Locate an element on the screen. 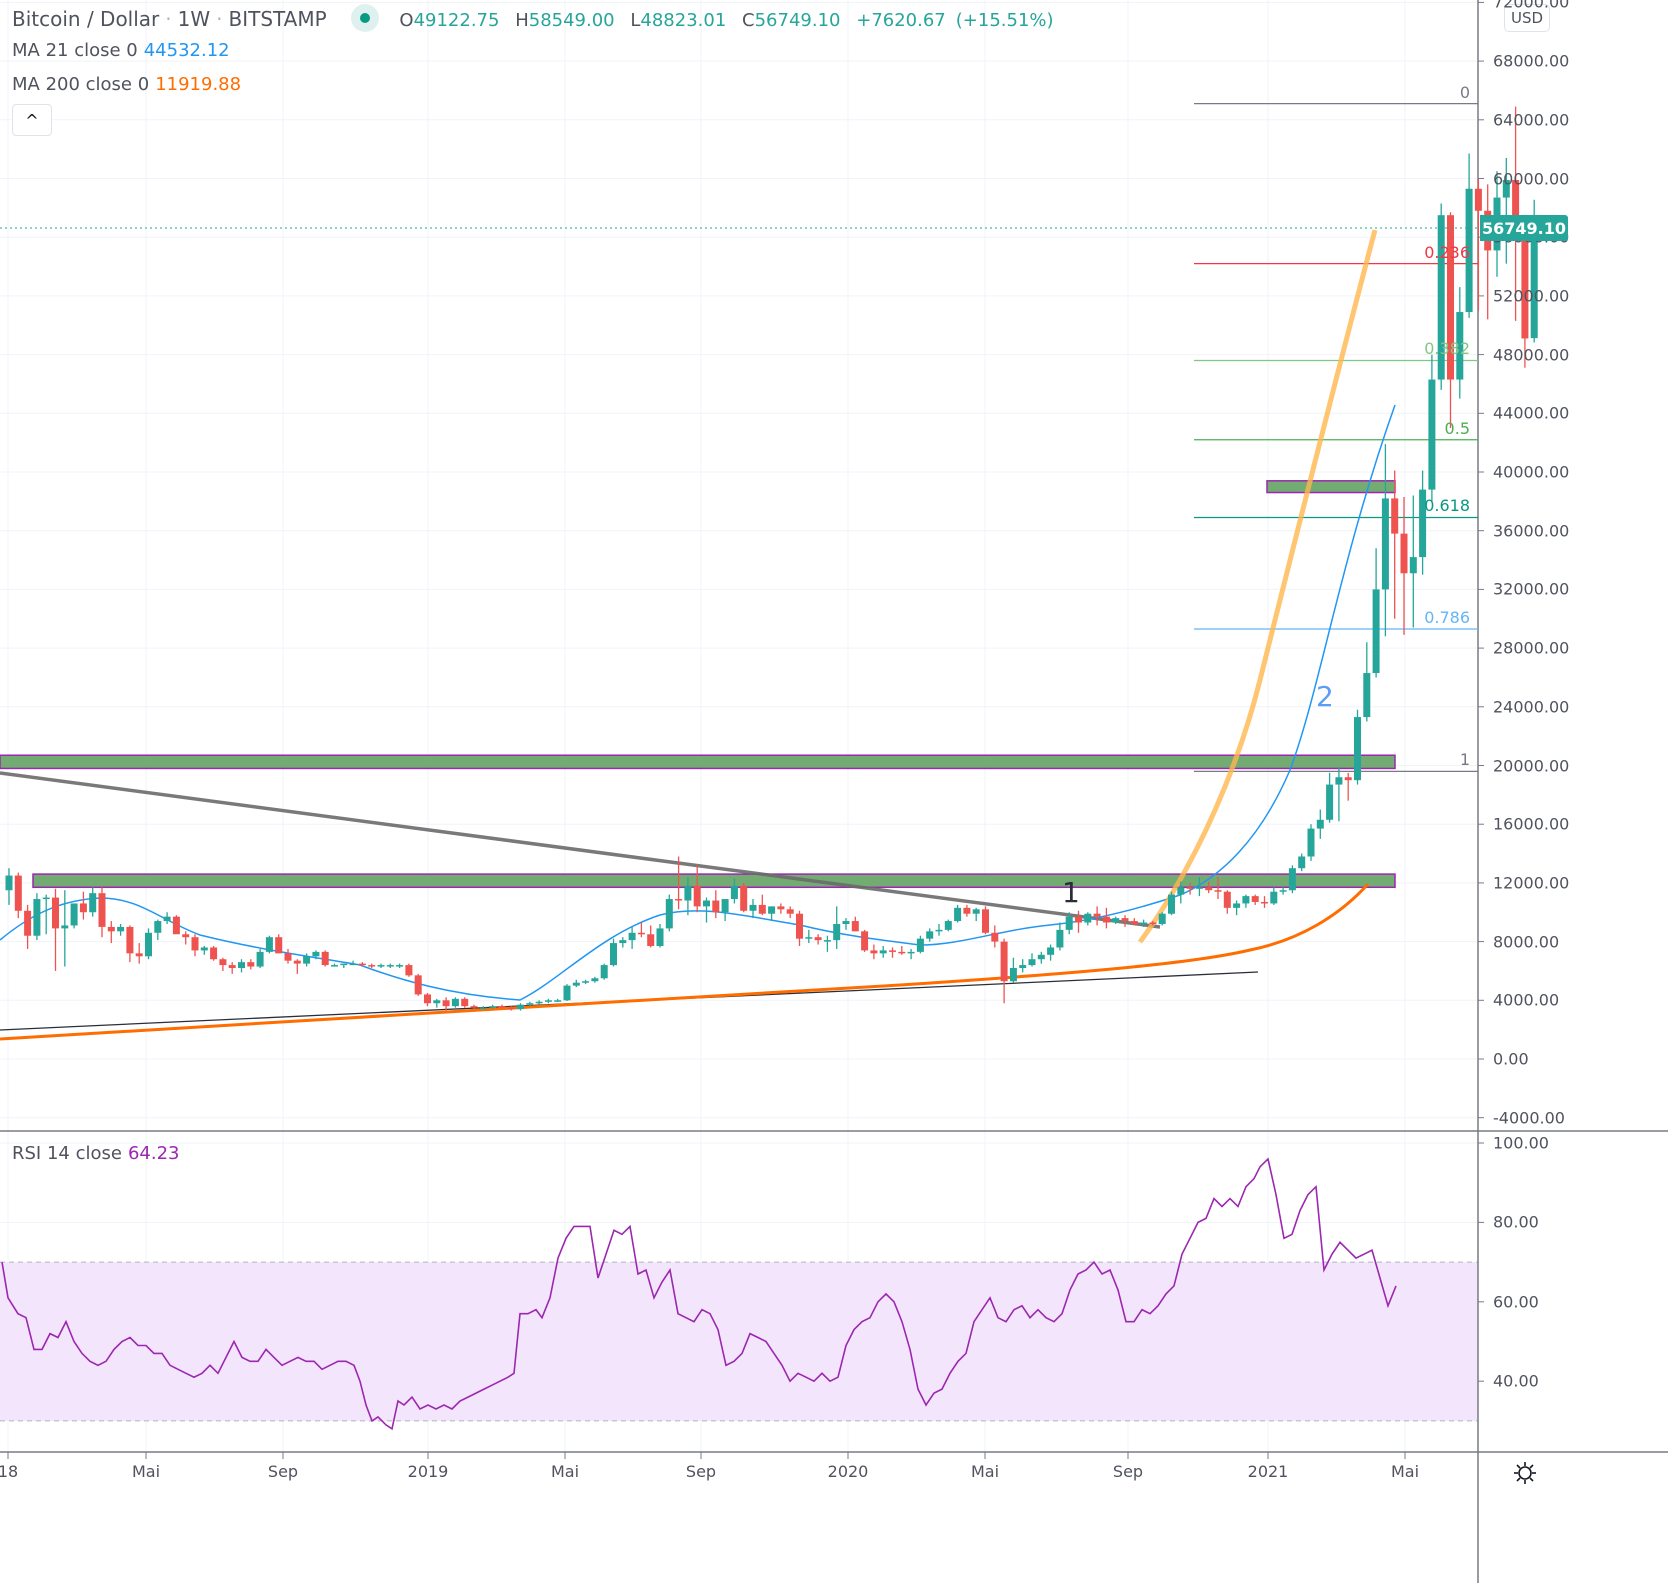 This screenshot has height=1583, width=1668. time-tick-label: 2020 is located at coordinates (848, 1471).